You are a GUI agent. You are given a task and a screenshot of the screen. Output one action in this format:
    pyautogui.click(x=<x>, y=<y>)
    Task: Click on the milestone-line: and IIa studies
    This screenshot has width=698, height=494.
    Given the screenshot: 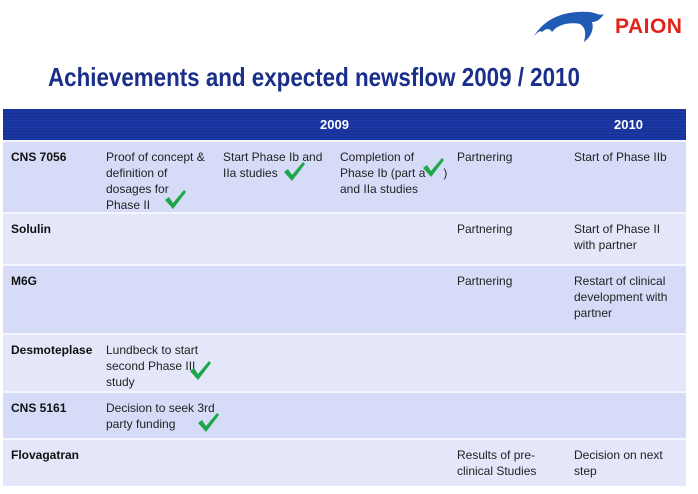 What is the action you would take?
    pyautogui.click(x=379, y=189)
    